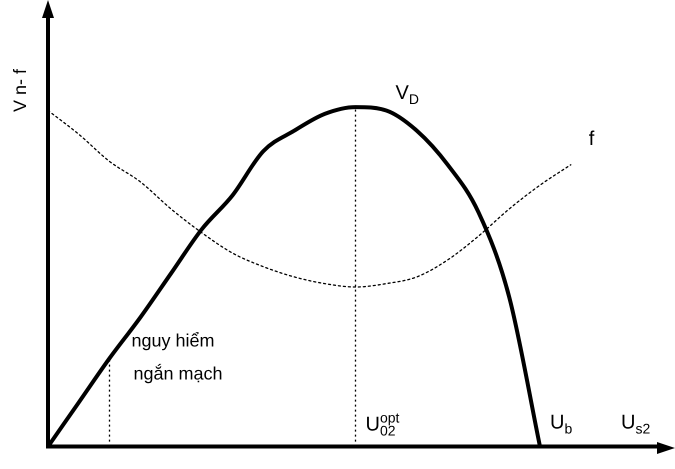 The width and height of the screenshot is (675, 469). Describe the element at coordinates (591, 139) in the screenshot. I see `series-label: f` at that location.